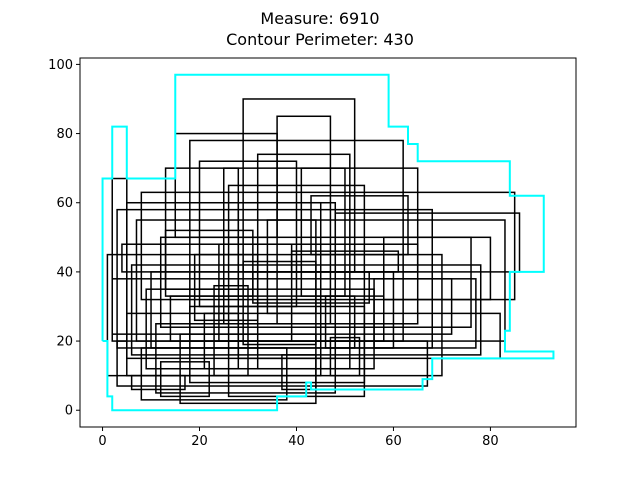 The image size is (640, 480). I want to click on y-tick-label-4: 80, so click(64, 134).